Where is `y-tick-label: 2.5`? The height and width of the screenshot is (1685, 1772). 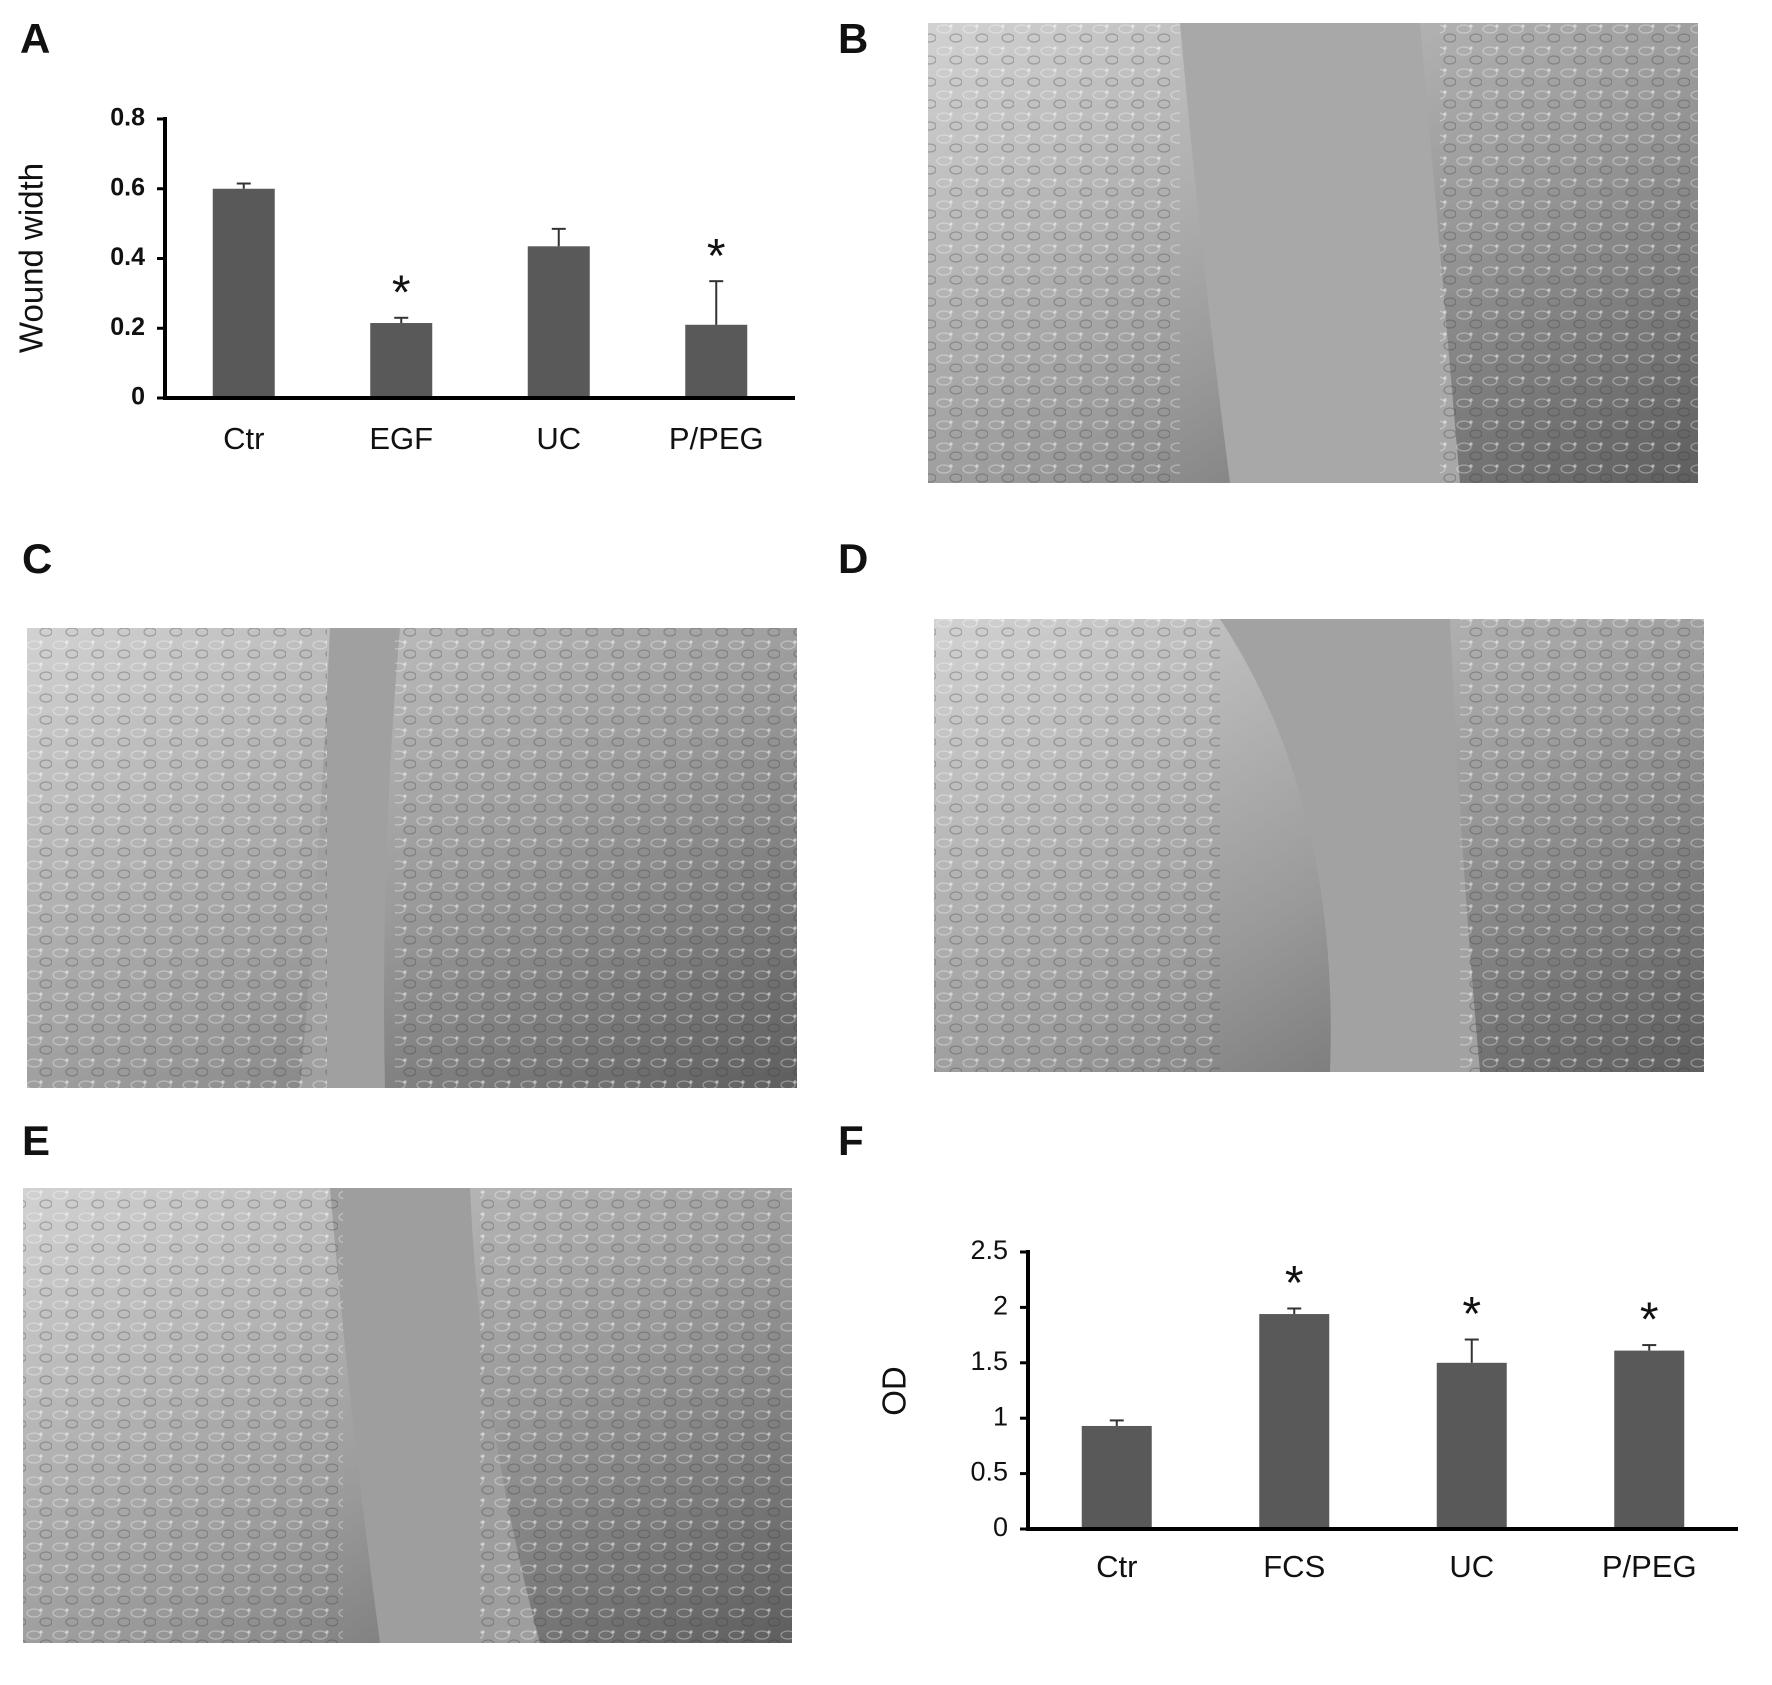
y-tick-label: 2.5 is located at coordinates (989, 1250).